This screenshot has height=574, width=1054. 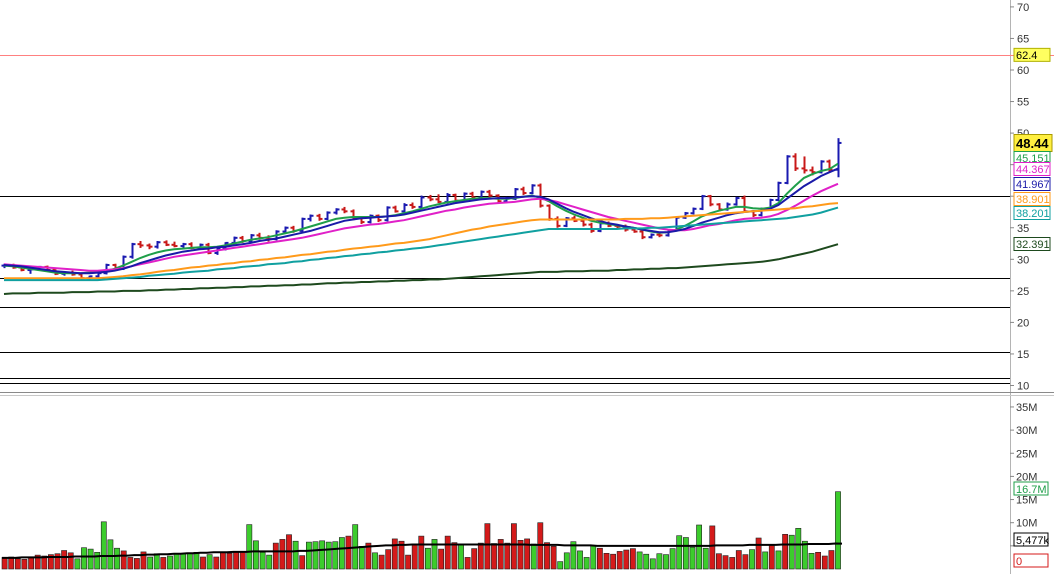 I want to click on volume-average-line, so click(x=422, y=550).